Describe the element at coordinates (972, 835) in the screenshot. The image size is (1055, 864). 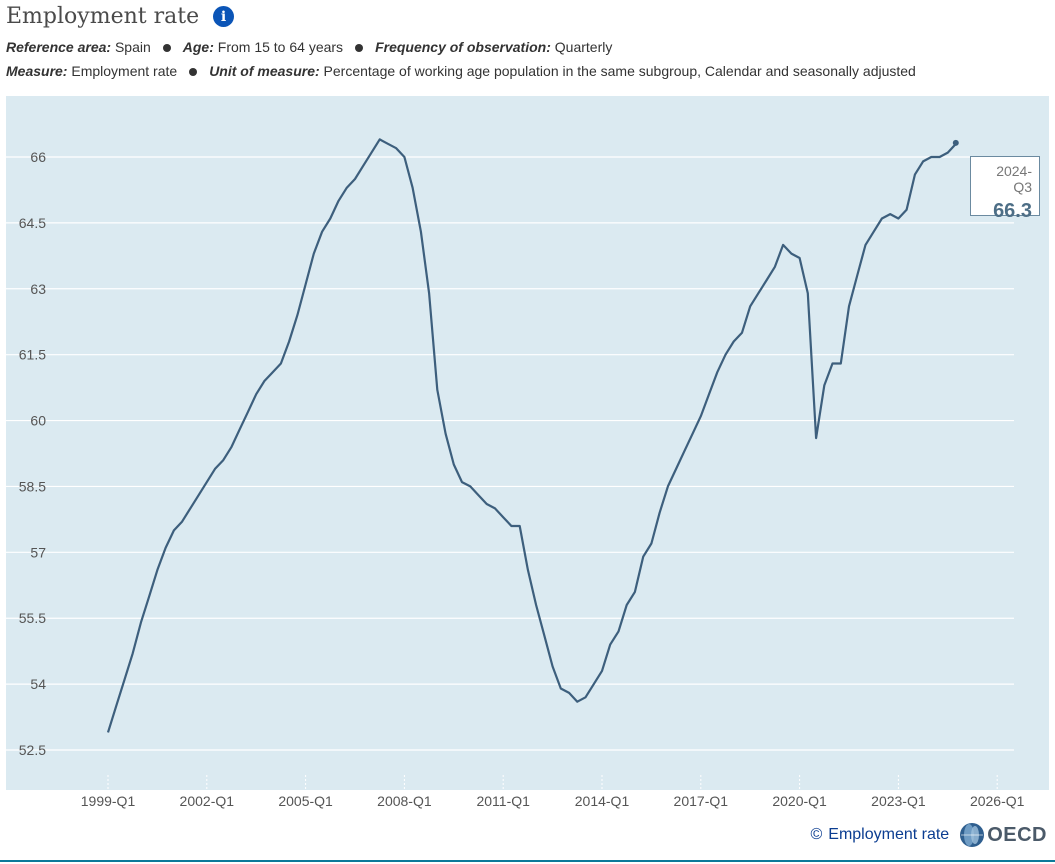
I see `globe-icon` at that location.